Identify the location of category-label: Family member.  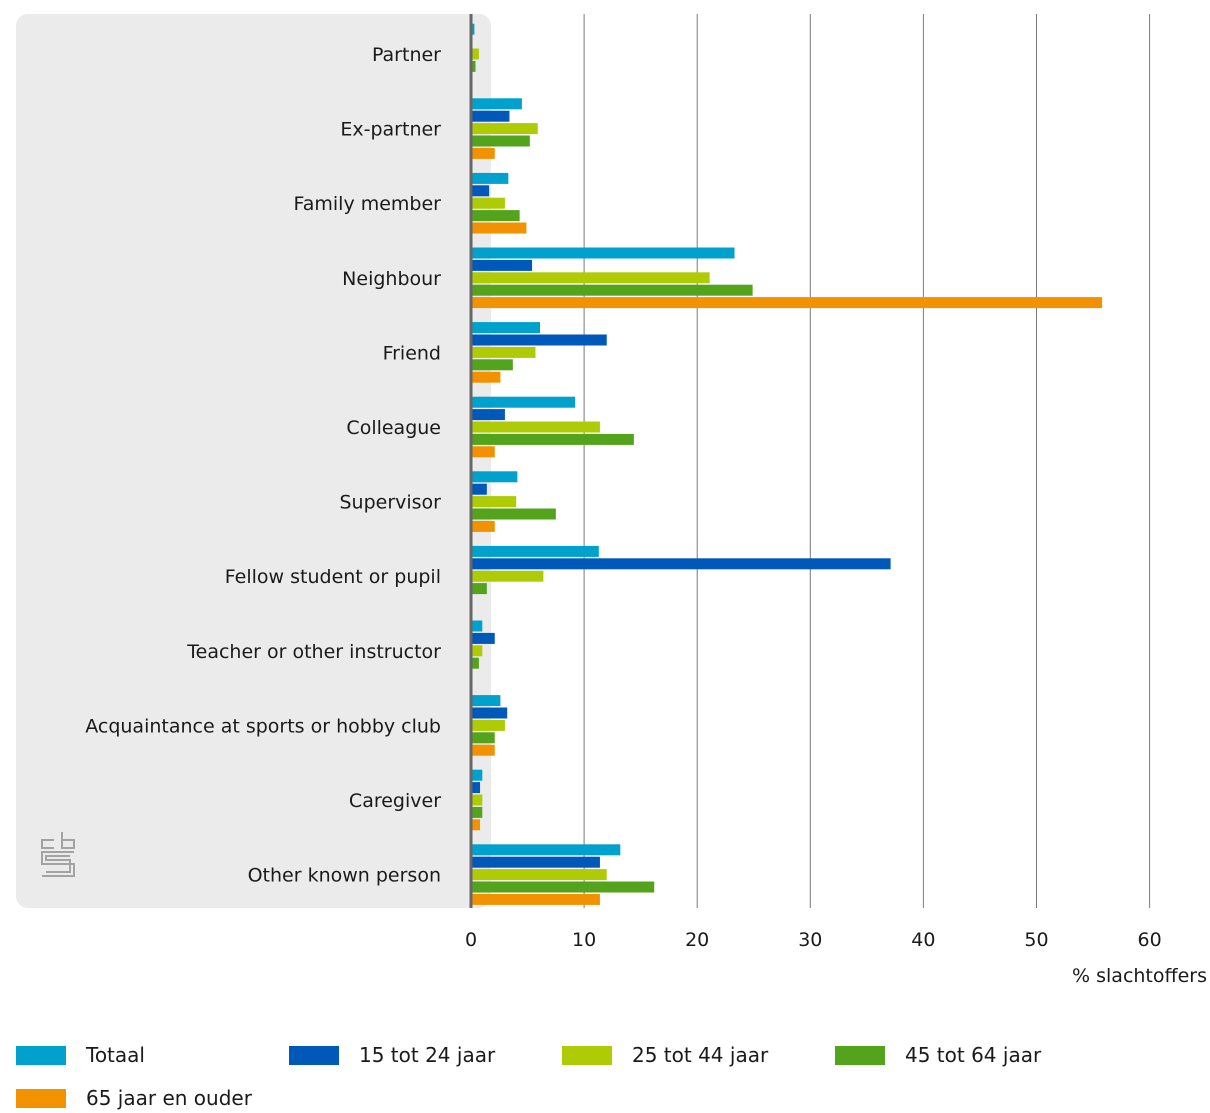
(368, 204).